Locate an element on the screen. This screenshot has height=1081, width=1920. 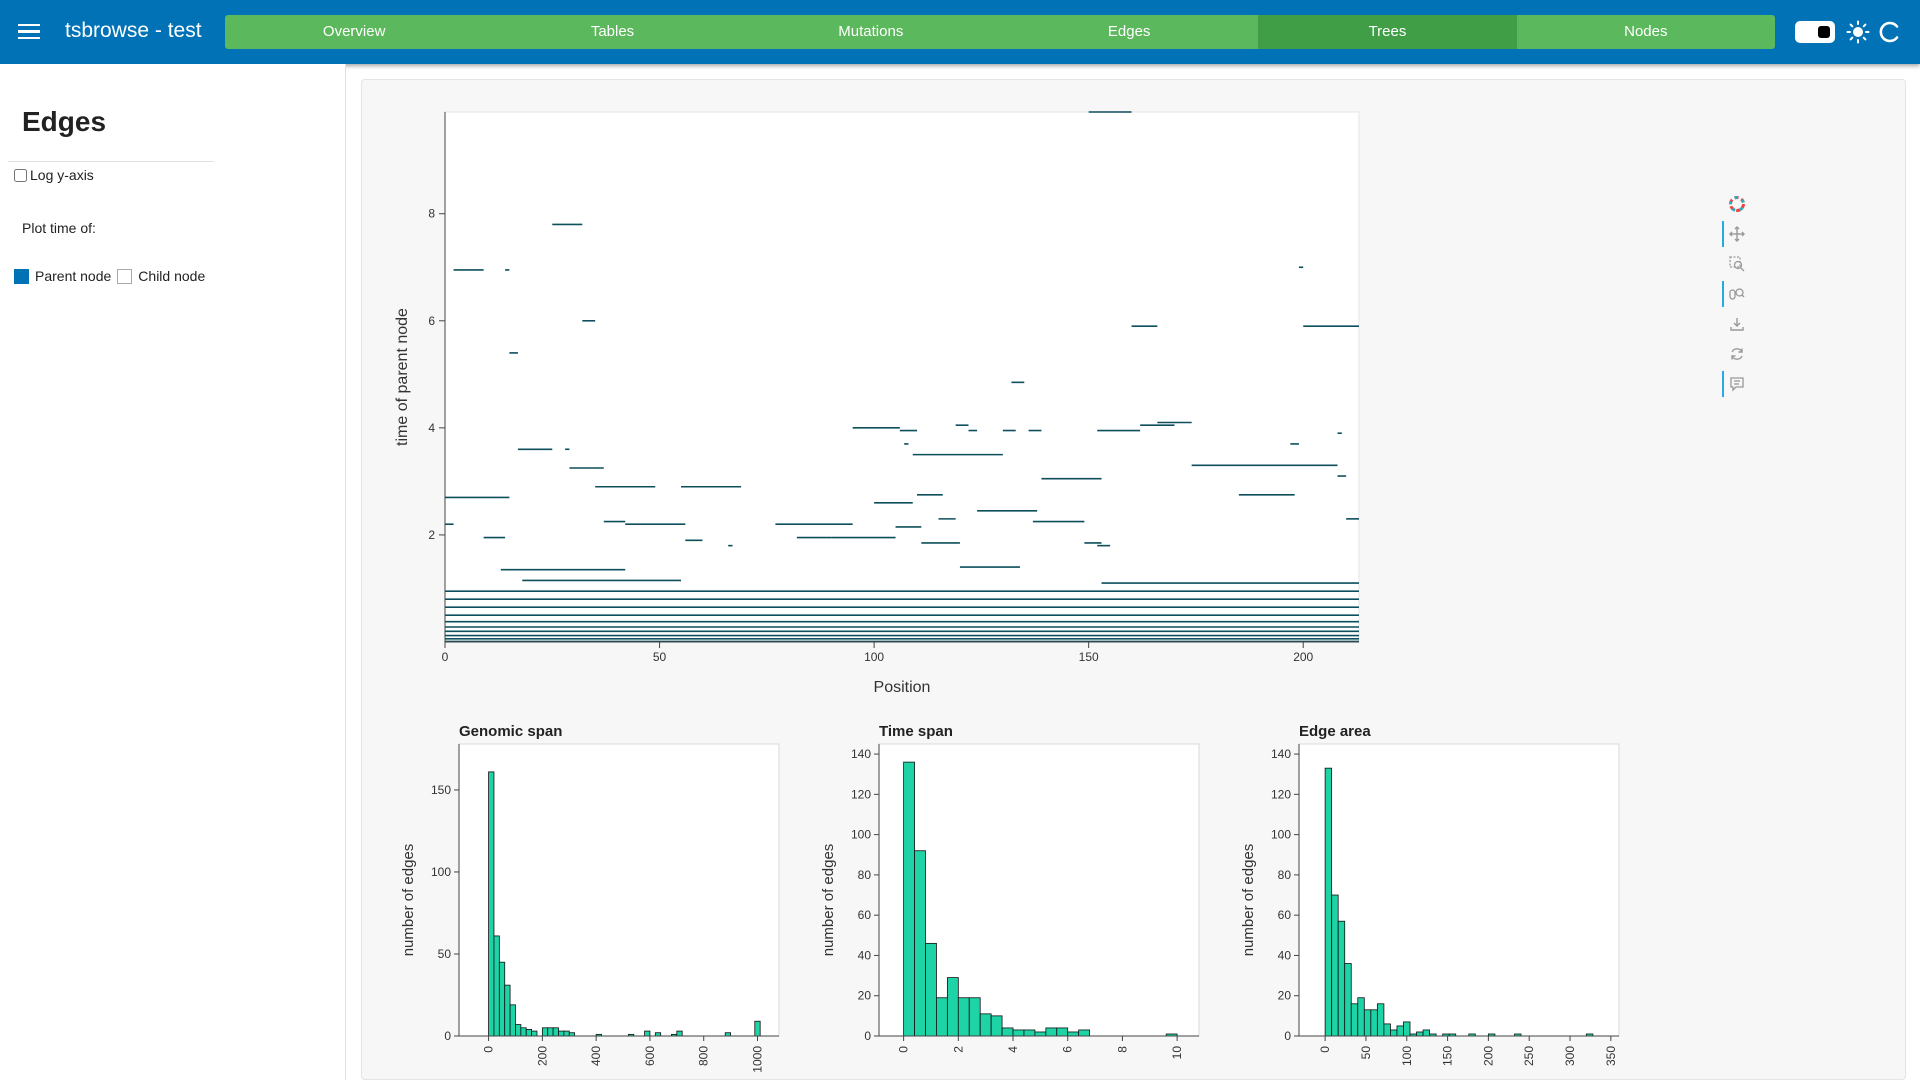
child-node-checkbox is located at coordinates (125, 276).